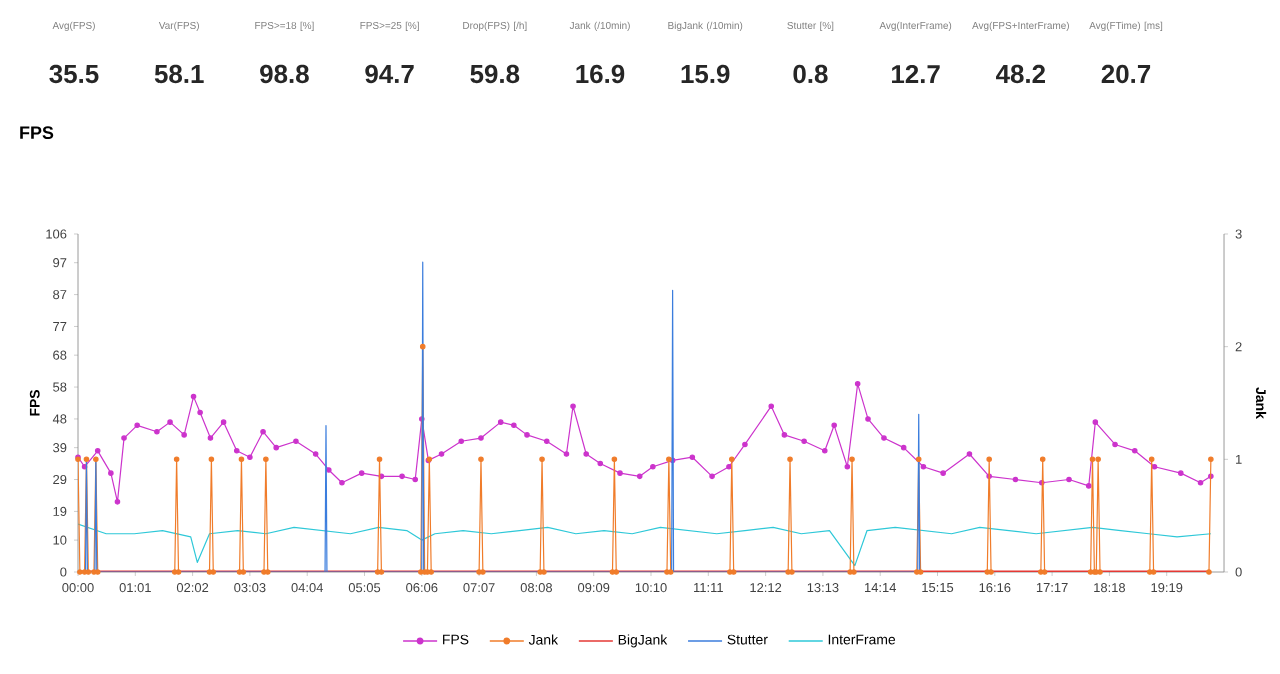 Image resolution: width=1280 pixels, height=674 pixels. I want to click on data-label: 0.8, so click(810, 74).